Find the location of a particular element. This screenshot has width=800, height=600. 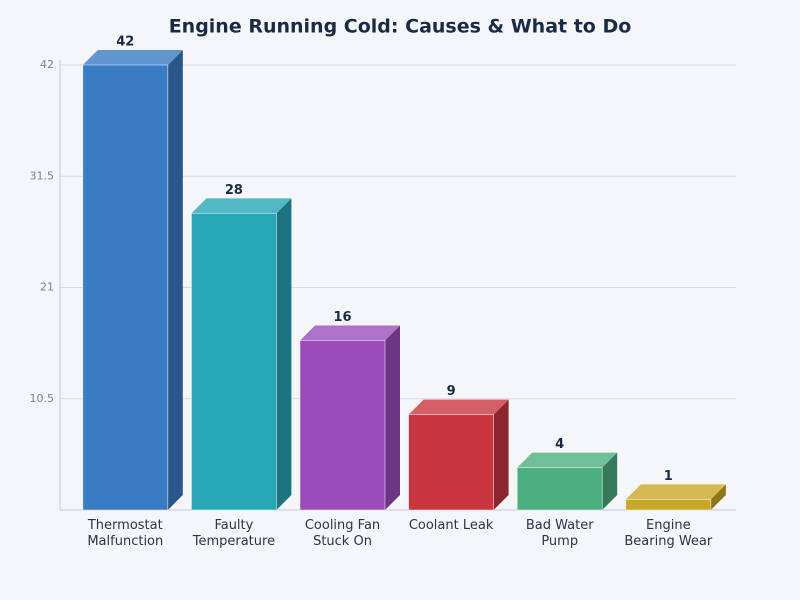

x-tick-label: Thermostat Malfunction is located at coordinates (125, 533).